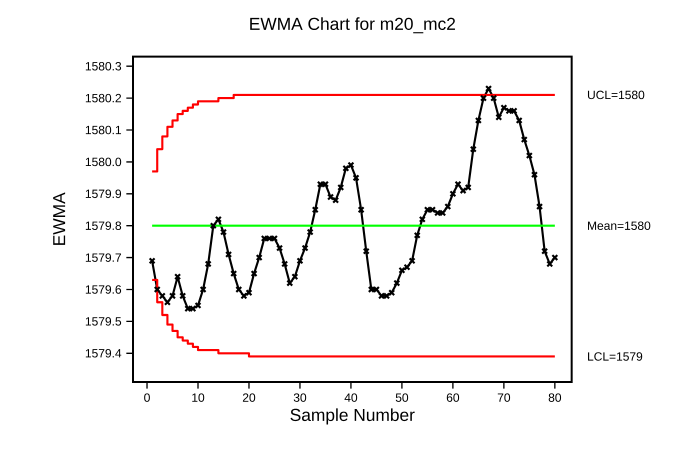 The height and width of the screenshot is (452, 675). Describe the element at coordinates (616, 95) in the screenshot. I see `text: UCL=1580` at that location.